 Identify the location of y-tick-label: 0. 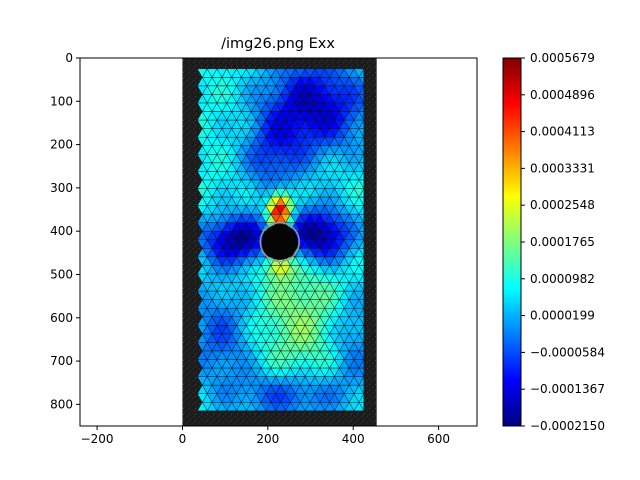
(69, 58).